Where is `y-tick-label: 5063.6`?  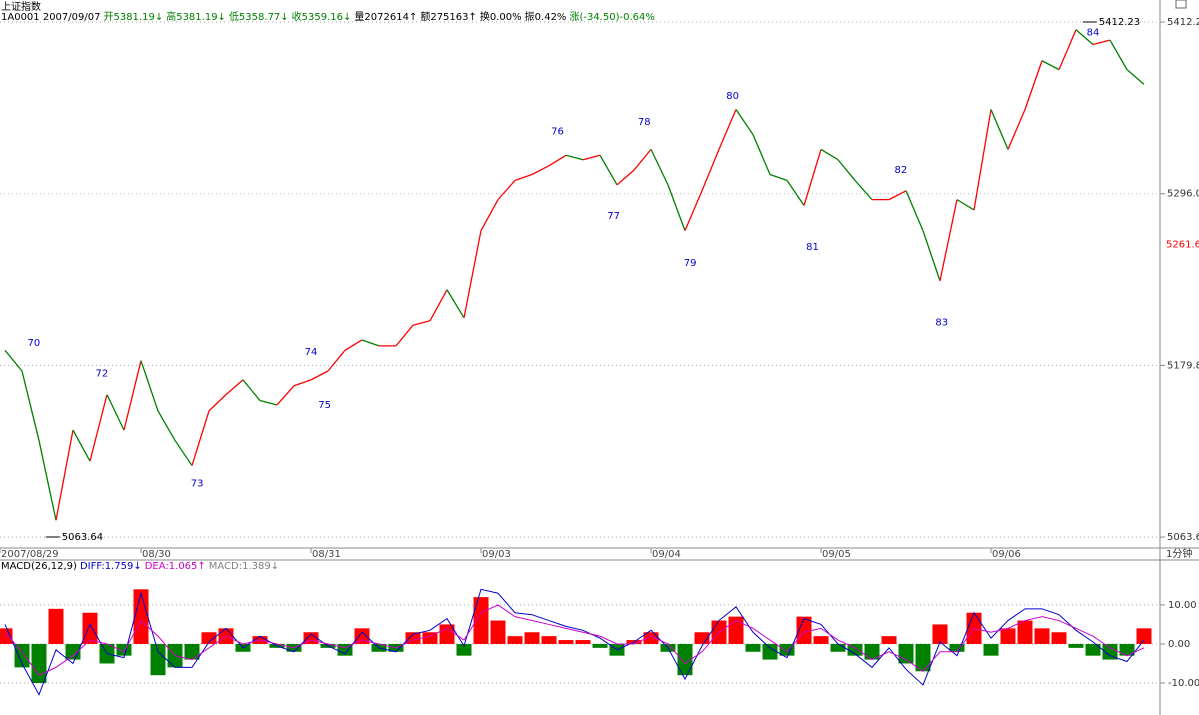 y-tick-label: 5063.6 is located at coordinates (1183, 537).